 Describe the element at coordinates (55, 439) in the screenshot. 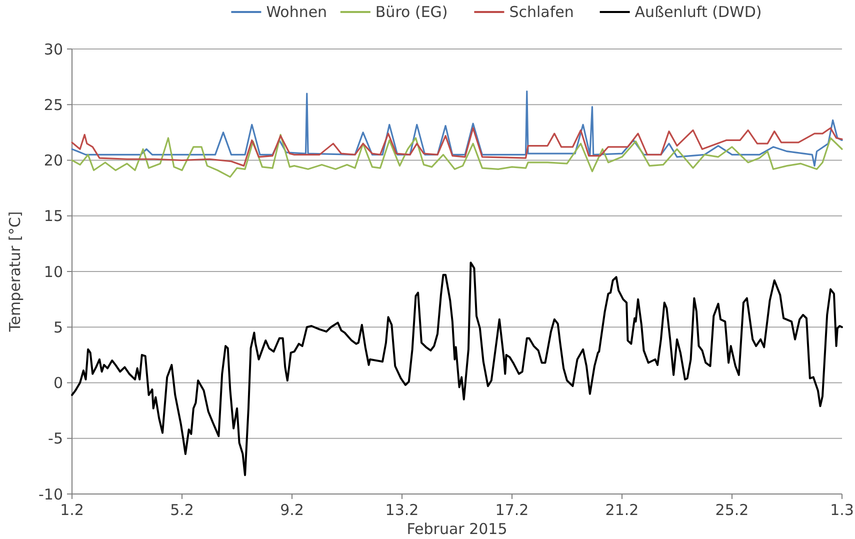

I see `y-tick-label: -5` at that location.